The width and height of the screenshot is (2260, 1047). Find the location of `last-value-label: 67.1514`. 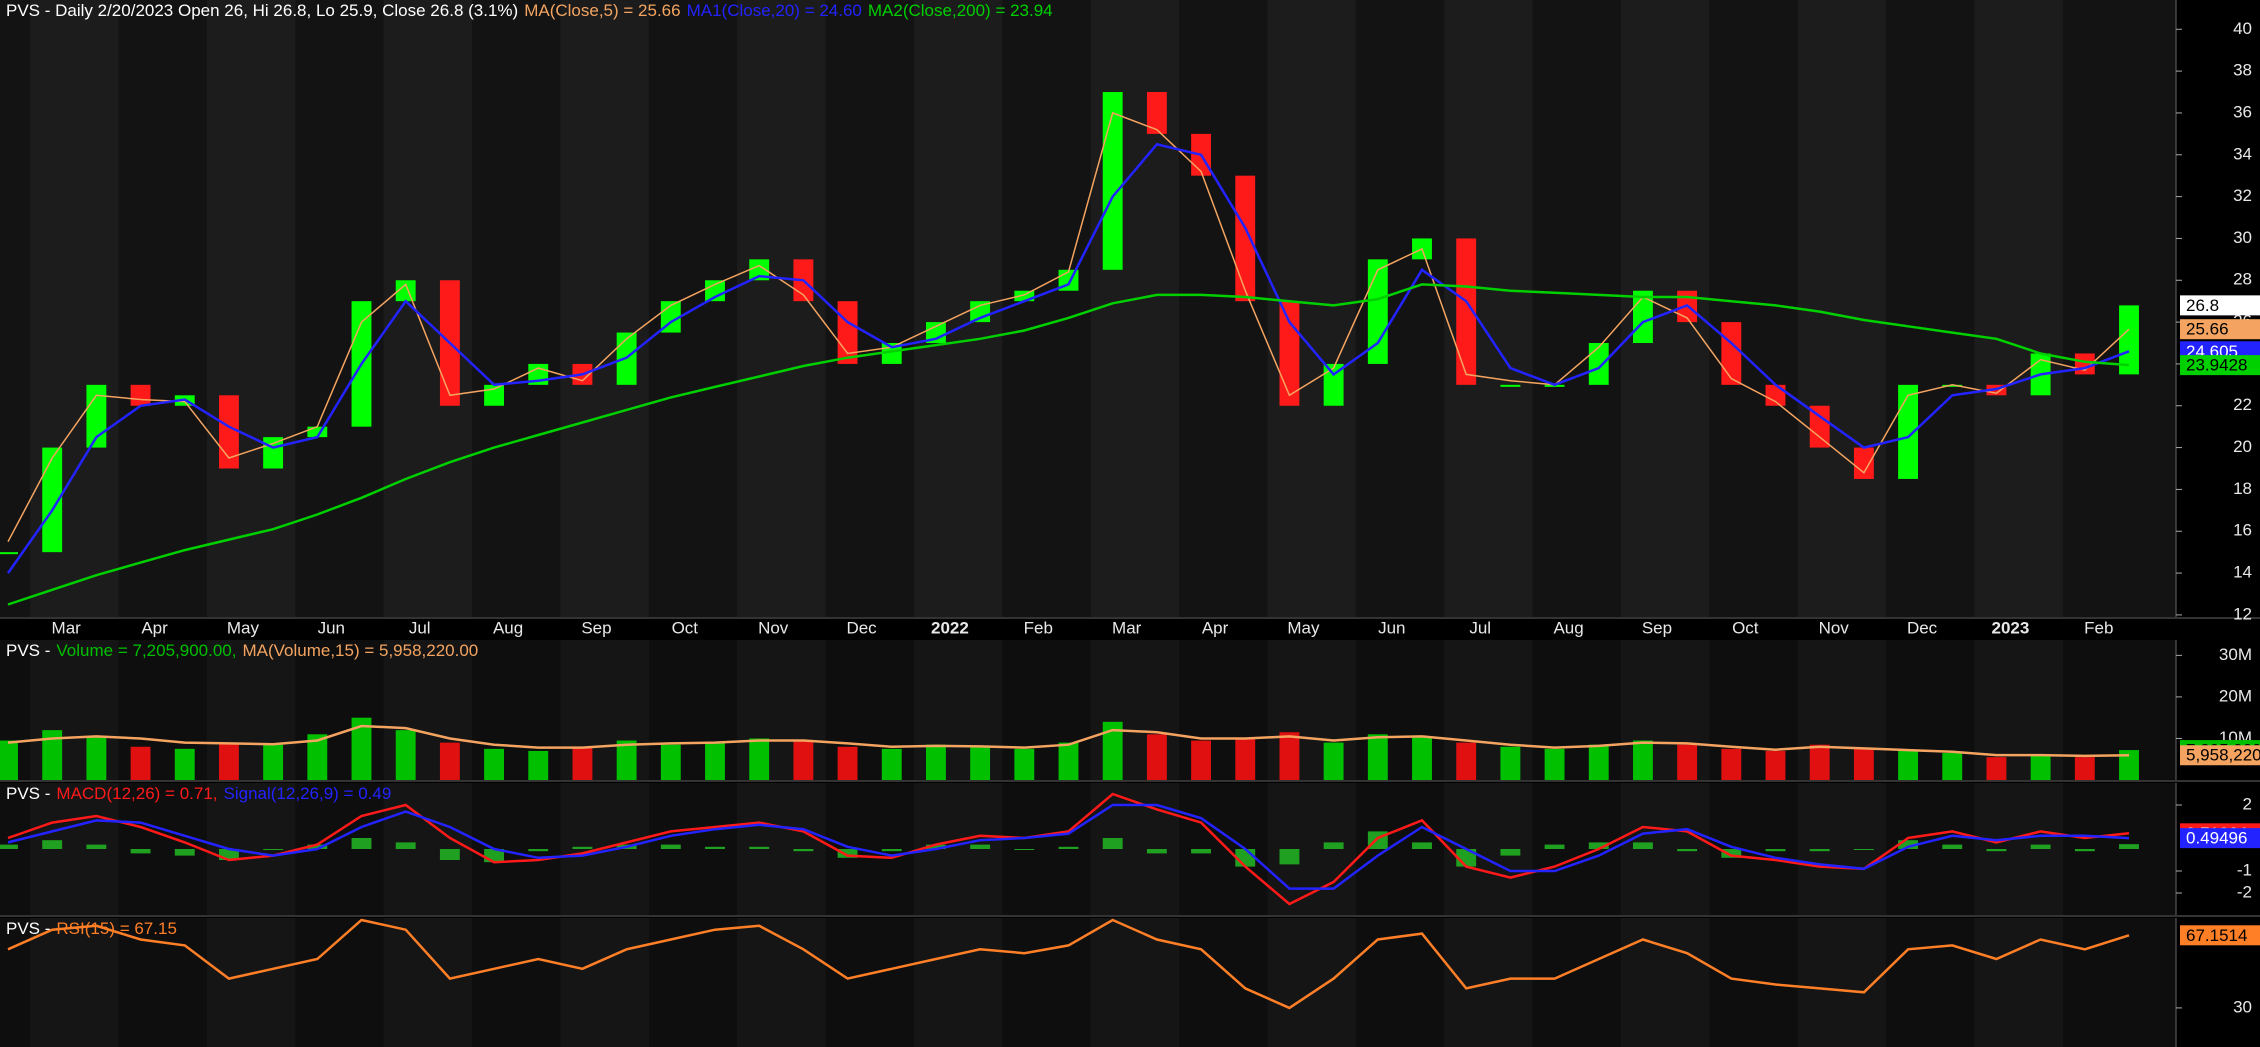

last-value-label: 67.1514 is located at coordinates (2216, 935).